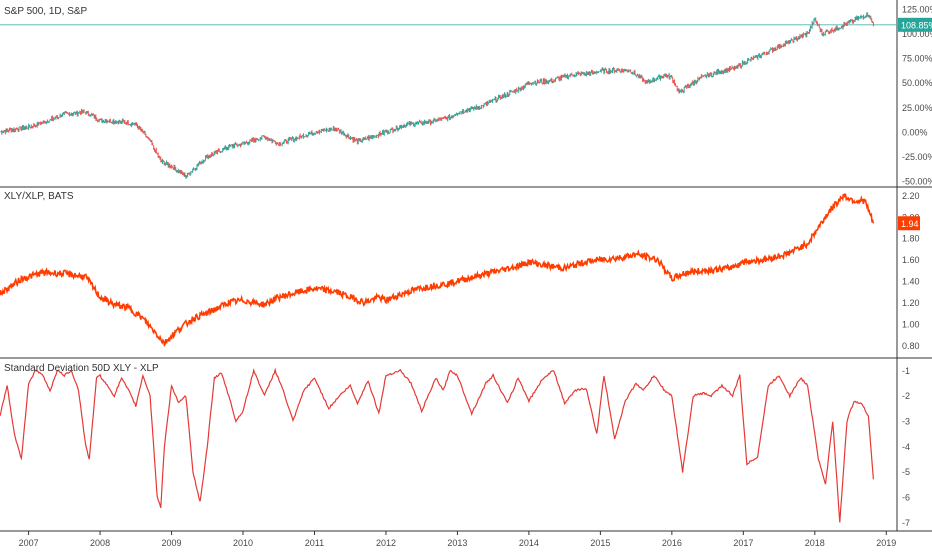 The height and width of the screenshot is (555, 932). I want to click on y-tick-label: -25.00%, so click(917, 157).